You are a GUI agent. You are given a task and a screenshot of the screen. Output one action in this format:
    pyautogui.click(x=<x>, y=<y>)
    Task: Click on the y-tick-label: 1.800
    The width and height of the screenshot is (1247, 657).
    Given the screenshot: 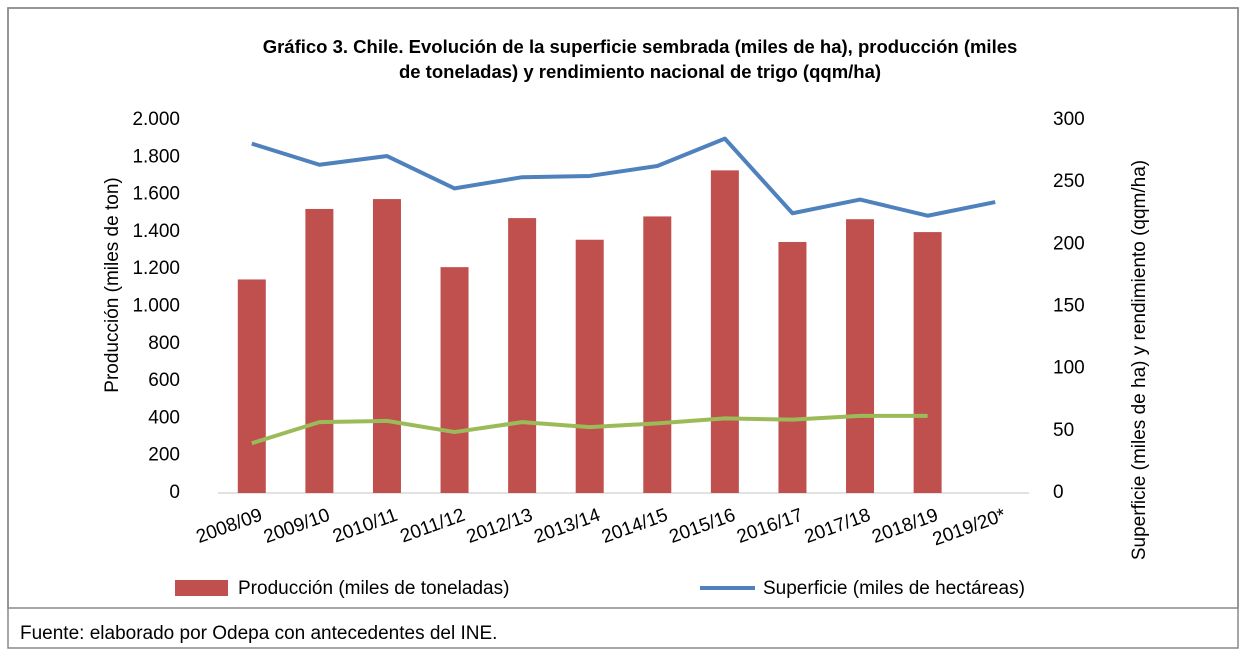 What is the action you would take?
    pyautogui.click(x=156, y=156)
    